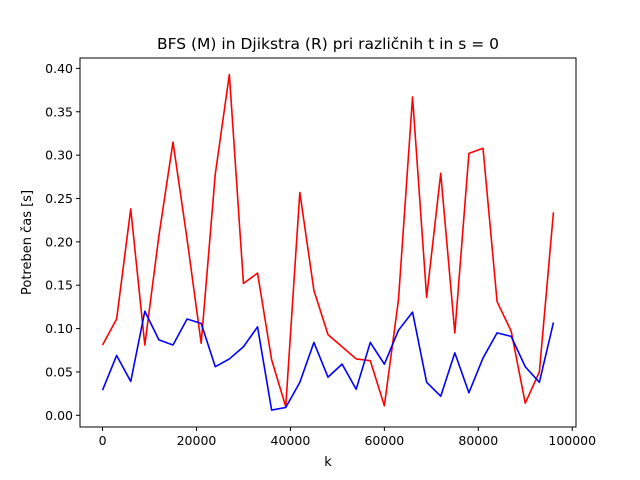 Image resolution: width=640 pixels, height=480 pixels. Describe the element at coordinates (347, 437) in the screenshot. I see `x-axis: 0 20000 40000 60000 80000 100000` at that location.